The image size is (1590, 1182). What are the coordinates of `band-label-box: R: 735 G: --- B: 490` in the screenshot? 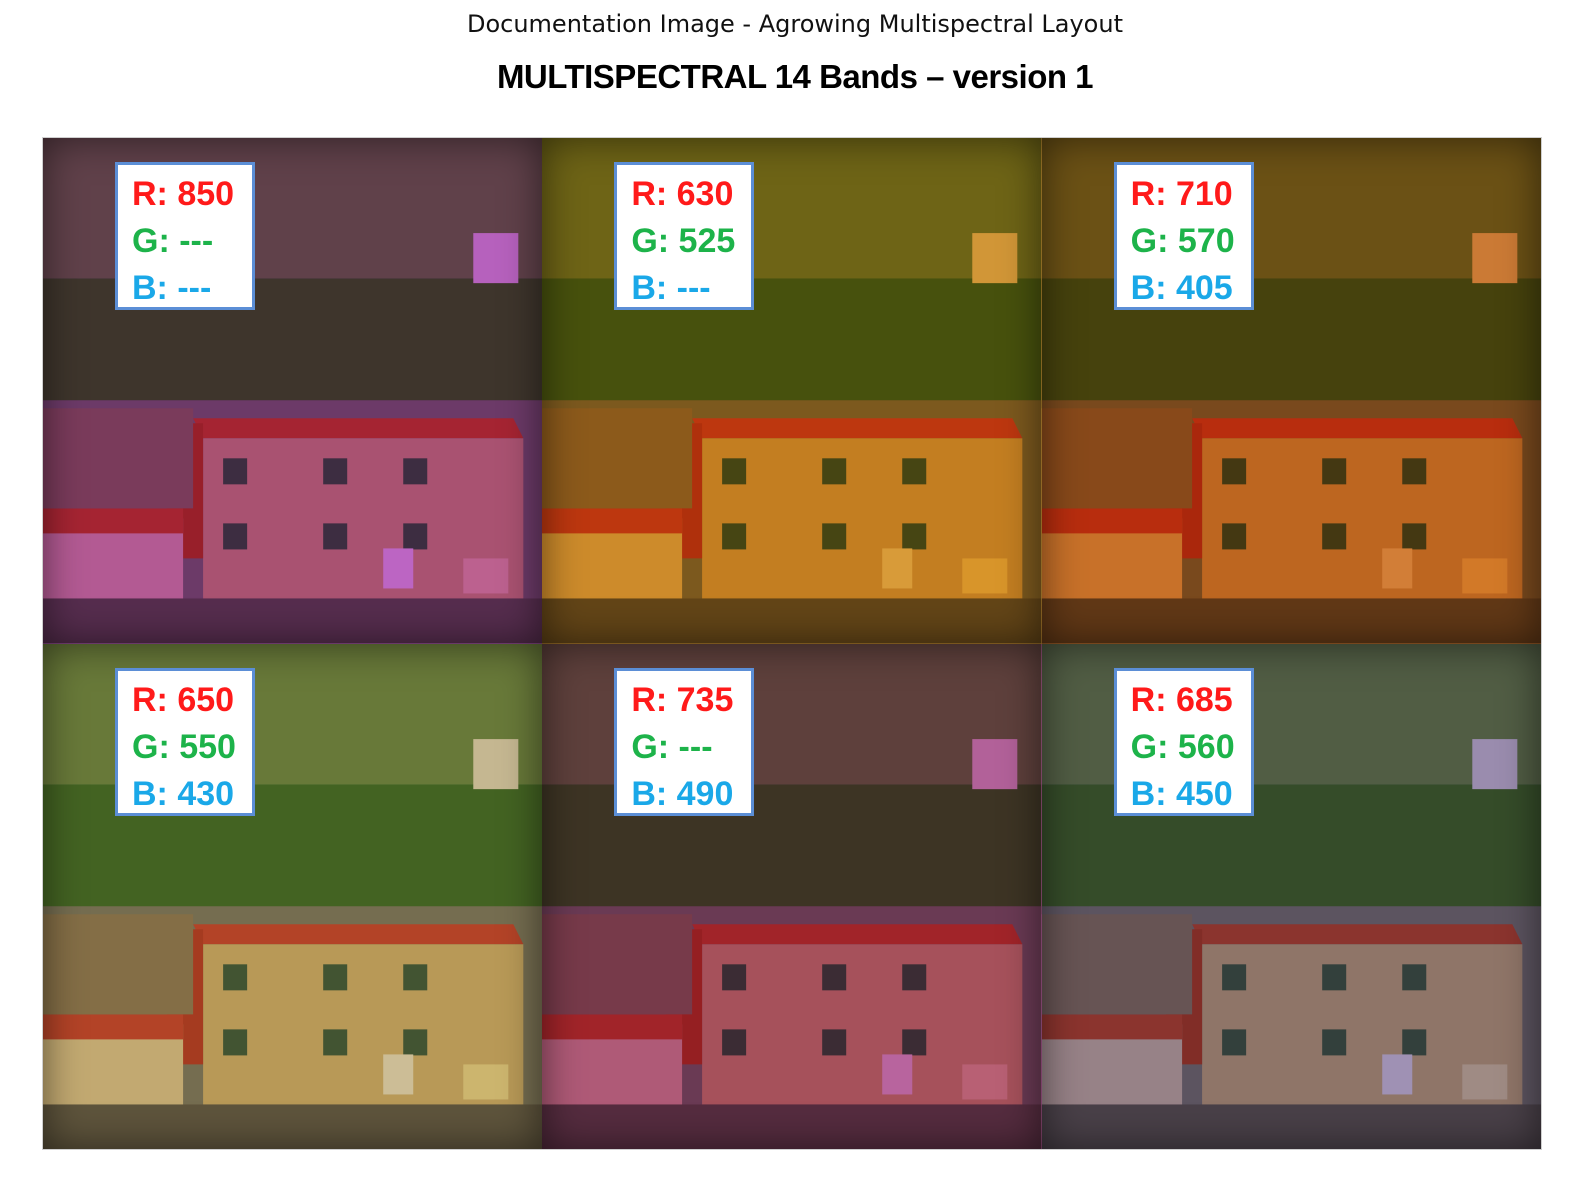 It's located at (684, 741).